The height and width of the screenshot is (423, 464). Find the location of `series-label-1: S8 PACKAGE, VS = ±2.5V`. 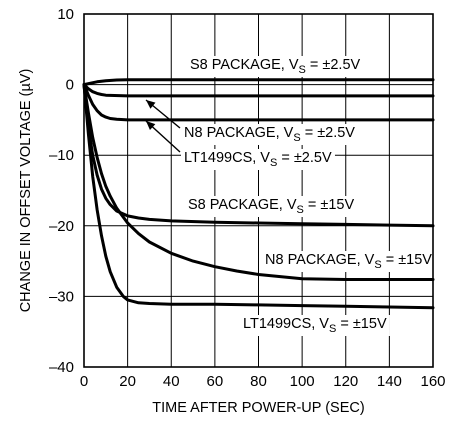

series-label-1: S8 PACKAGE, VS = ±2.5V is located at coordinates (275, 66).